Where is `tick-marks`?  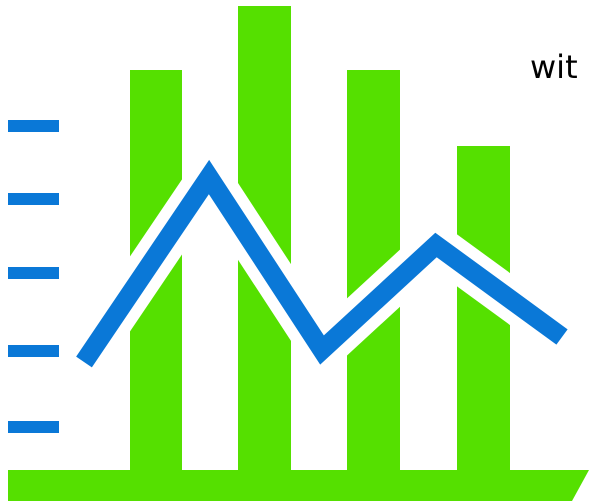
tick-marks is located at coordinates (33, 276).